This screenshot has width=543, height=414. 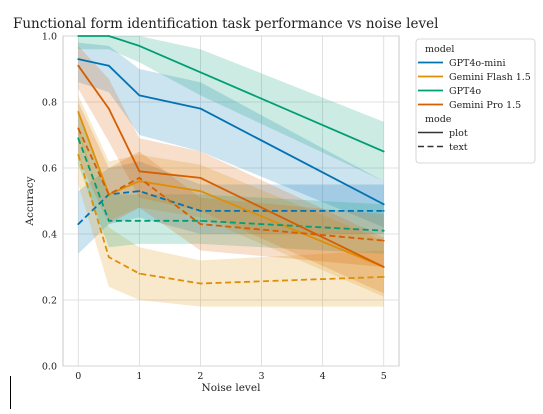 I want to click on x-tick-label: 1, so click(x=139, y=376).